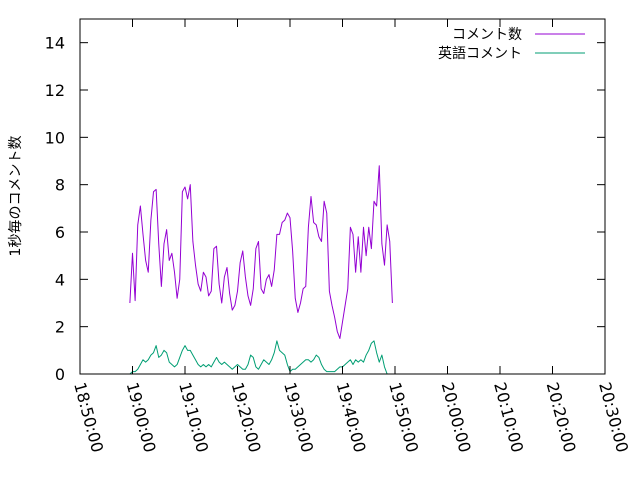  I want to click on y-tick-label: 6, so click(60, 232).